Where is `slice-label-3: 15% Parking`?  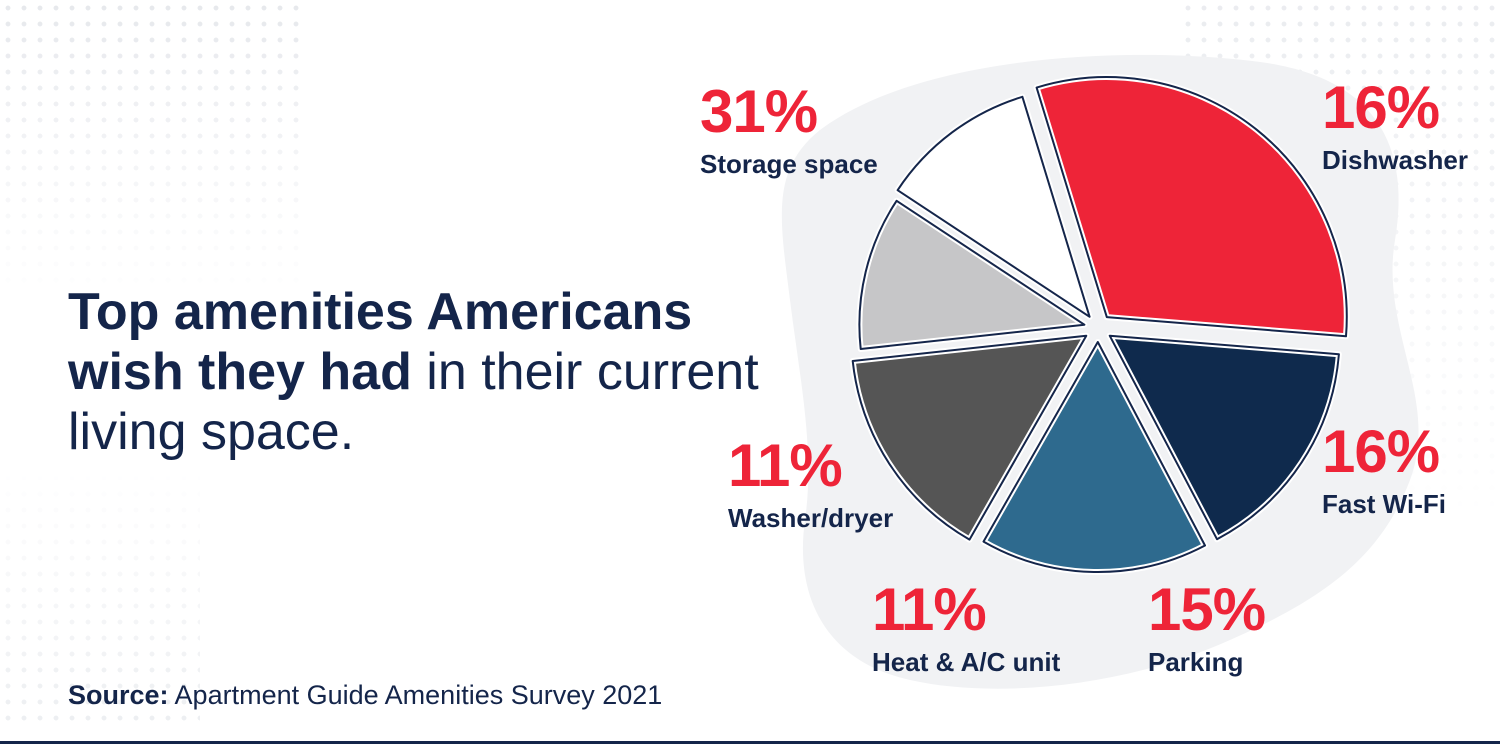 slice-label-3: 15% Parking is located at coordinates (1207, 627).